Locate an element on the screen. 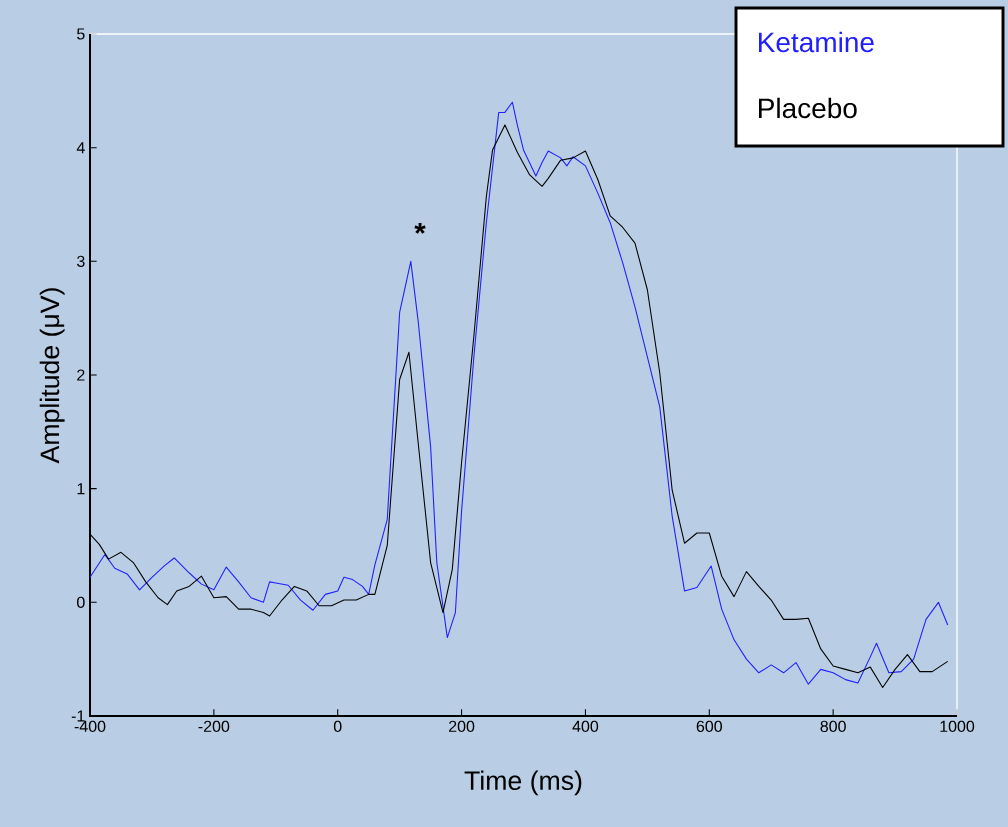 This screenshot has width=1008, height=827. x-tick-label: 800 is located at coordinates (833, 726).